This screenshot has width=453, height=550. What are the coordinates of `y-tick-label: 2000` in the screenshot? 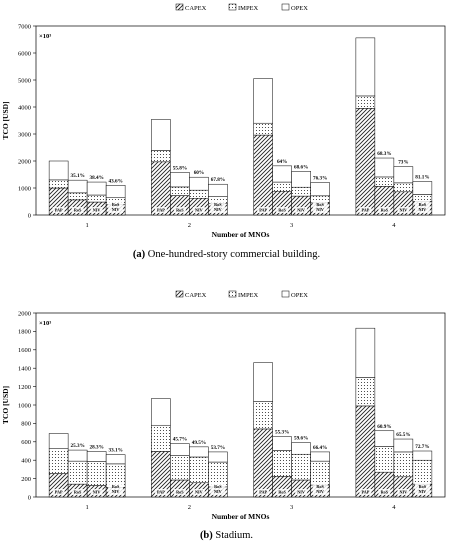 It's located at (24, 313).